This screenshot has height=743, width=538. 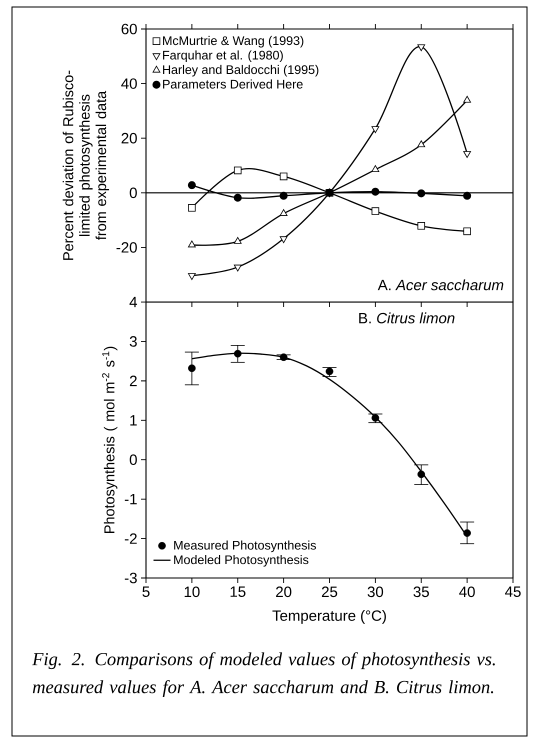 I want to click on legend-label: Farquhar et al. (1980), so click(x=223, y=56).